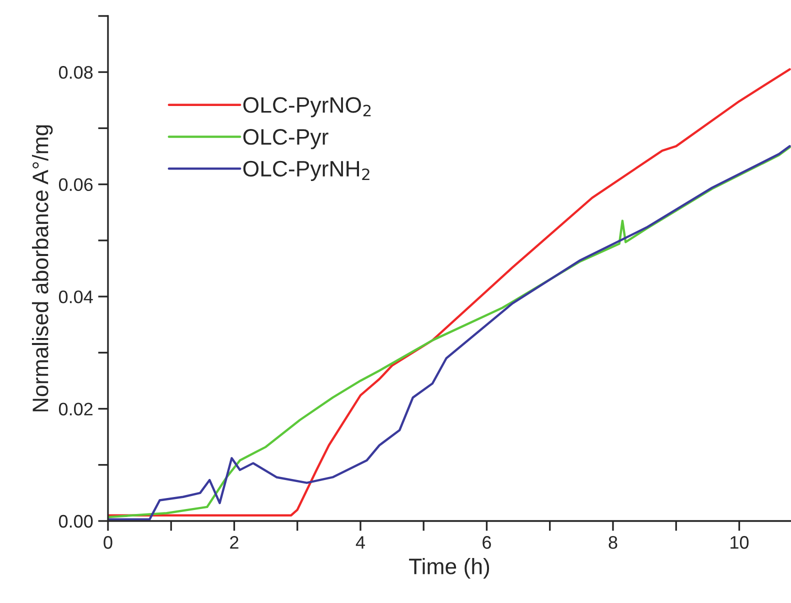 The width and height of the screenshot is (791, 603). I want to click on y-tick-label: 0.08, so click(75, 72).